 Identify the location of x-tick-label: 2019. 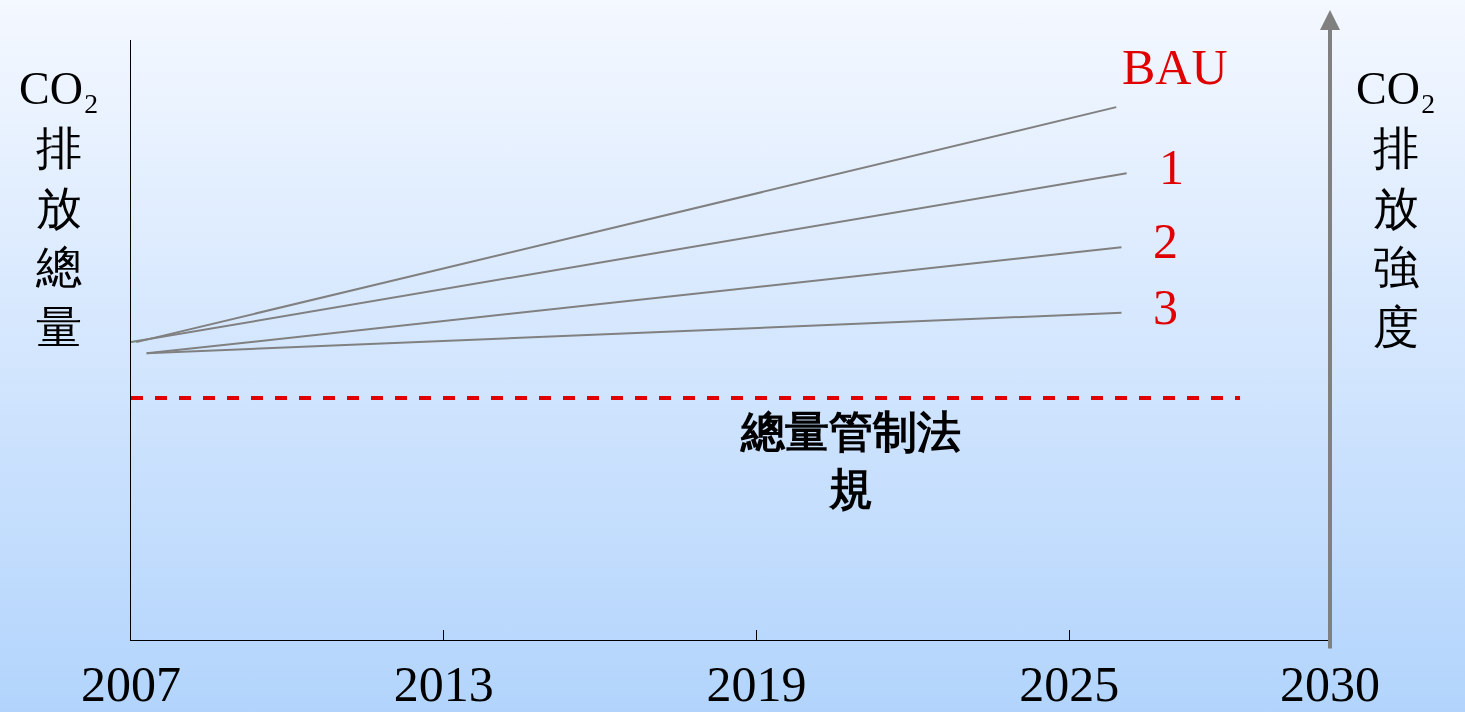
(756, 684).